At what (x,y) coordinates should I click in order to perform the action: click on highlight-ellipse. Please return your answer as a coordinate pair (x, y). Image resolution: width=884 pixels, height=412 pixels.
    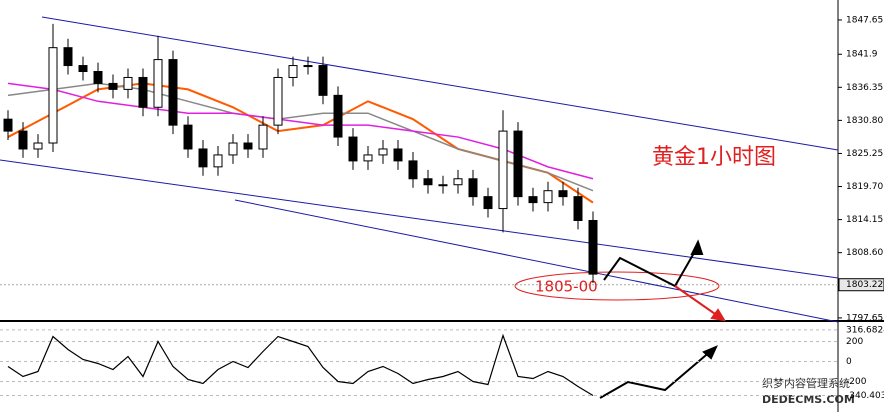
    Looking at the image, I should click on (617, 286).